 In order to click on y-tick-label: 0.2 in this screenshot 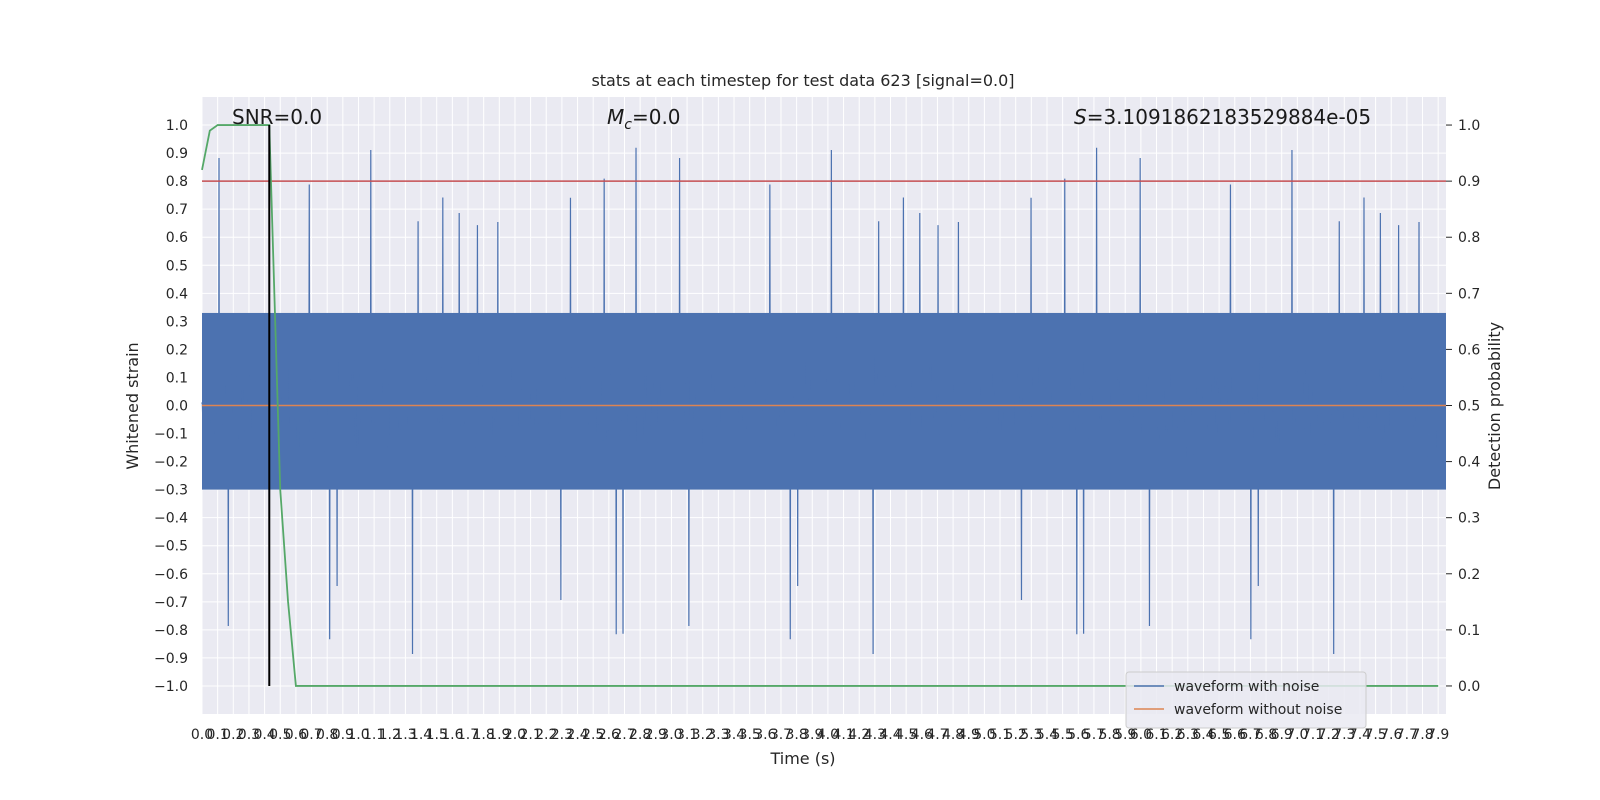, I will do `click(177, 350)`.